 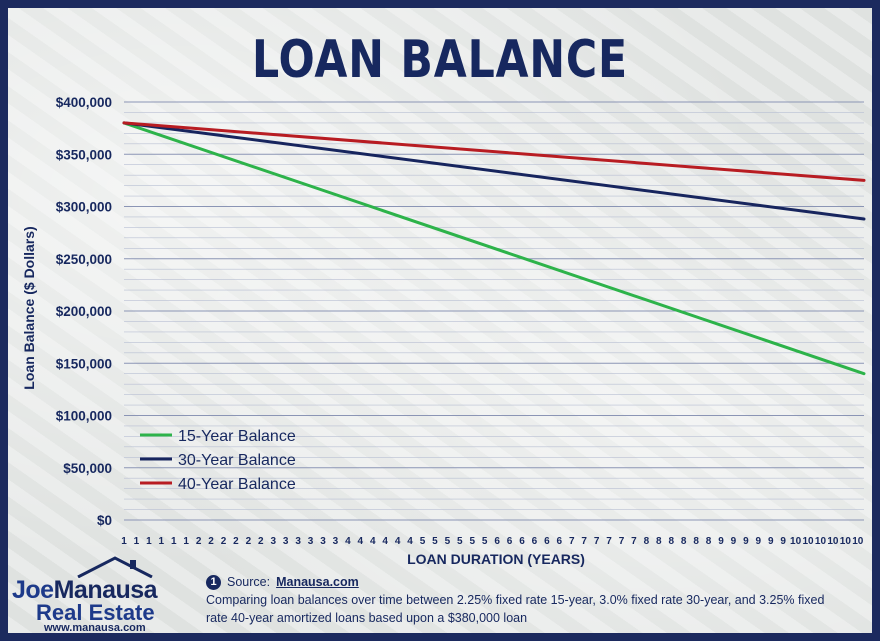 I want to click on logo-name: JoeManausa, so click(x=85, y=590).